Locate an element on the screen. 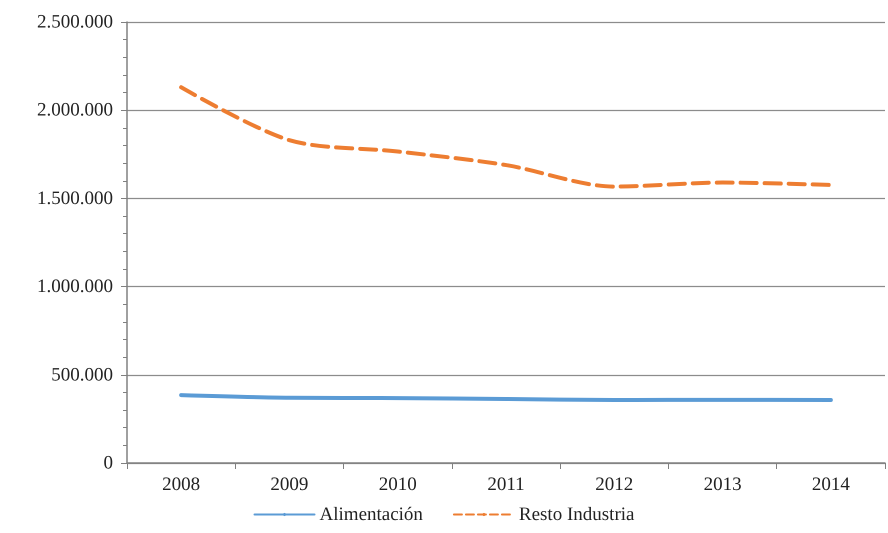 This screenshot has height=533, width=888. x-tick-label: 2014 is located at coordinates (831, 484).